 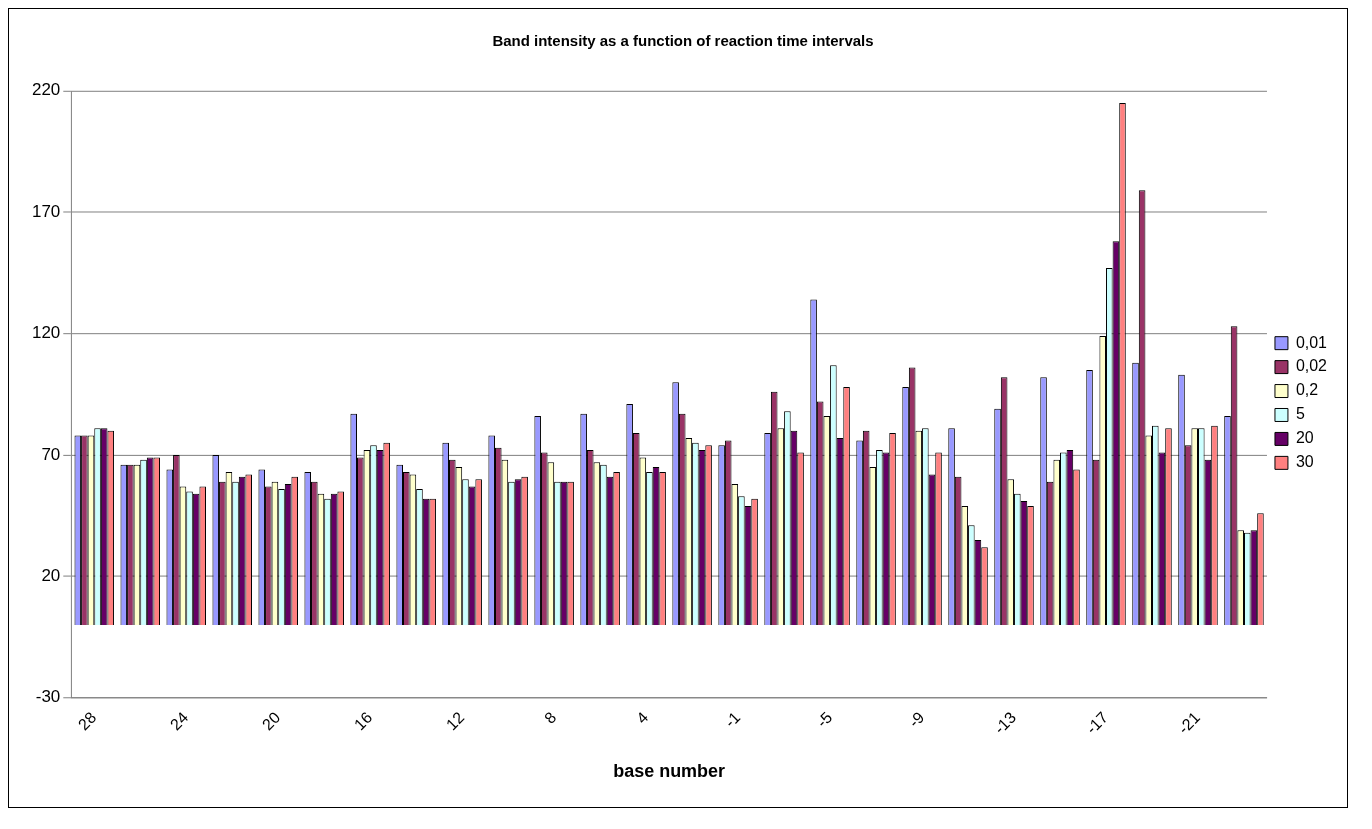 What do you see at coordinates (683, 41) in the screenshot?
I see `chart-title: Band intensity as a function of reaction time intervals` at bounding box center [683, 41].